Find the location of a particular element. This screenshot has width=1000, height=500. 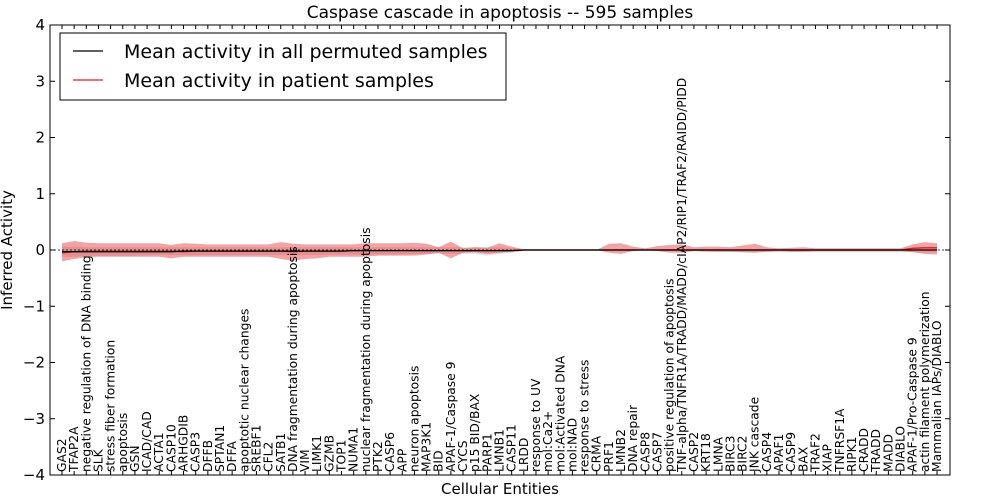

x-tick-label: positive regulation of apoptosis is located at coordinates (670, 375).